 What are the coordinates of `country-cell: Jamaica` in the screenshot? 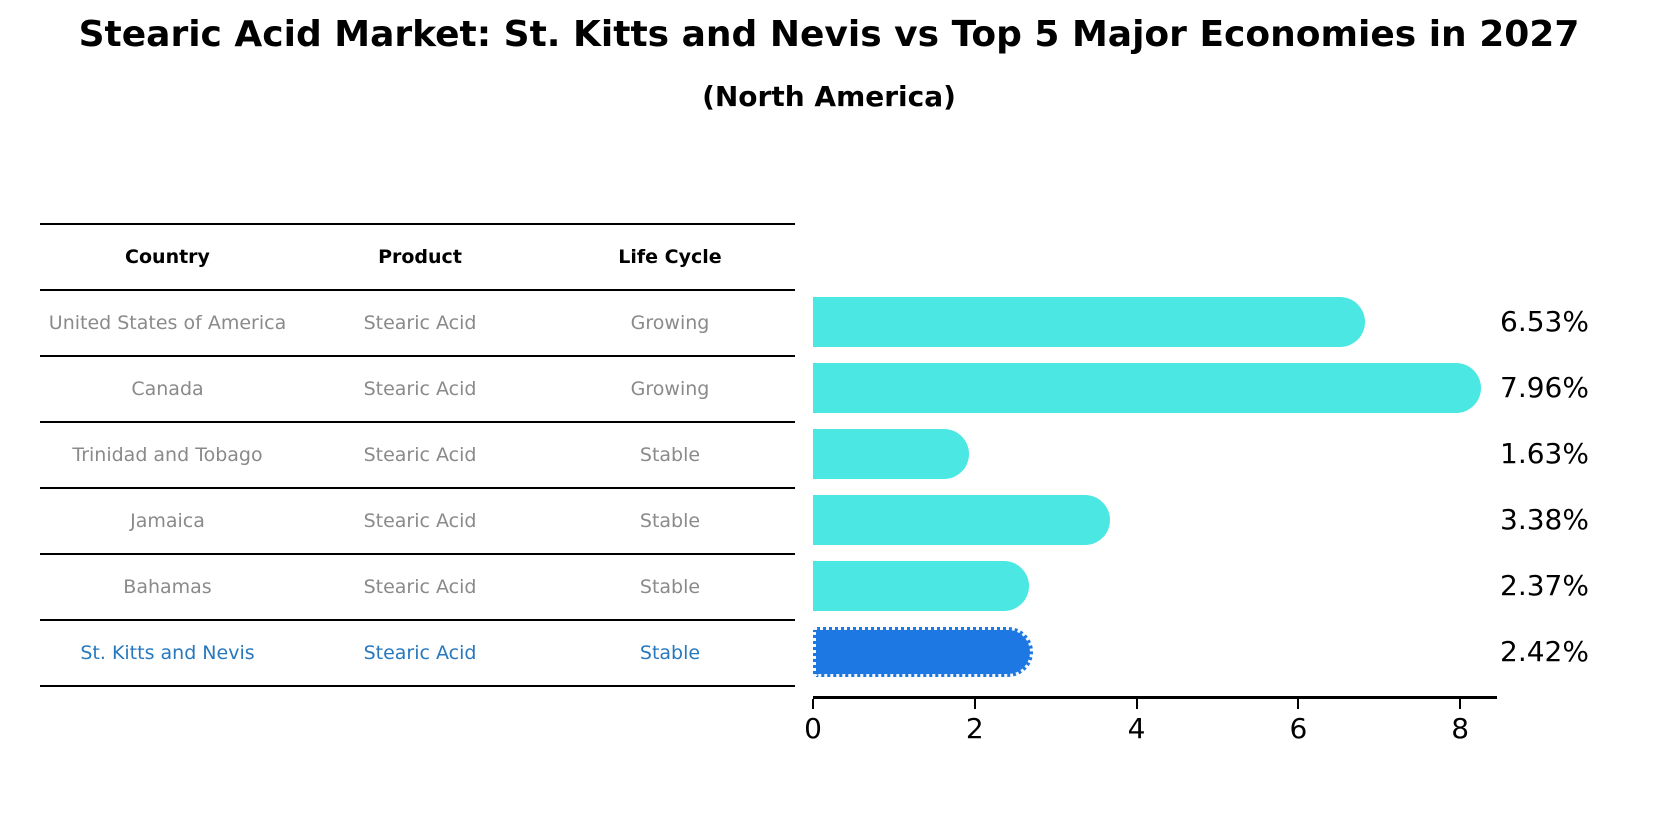 It's located at (167, 521).